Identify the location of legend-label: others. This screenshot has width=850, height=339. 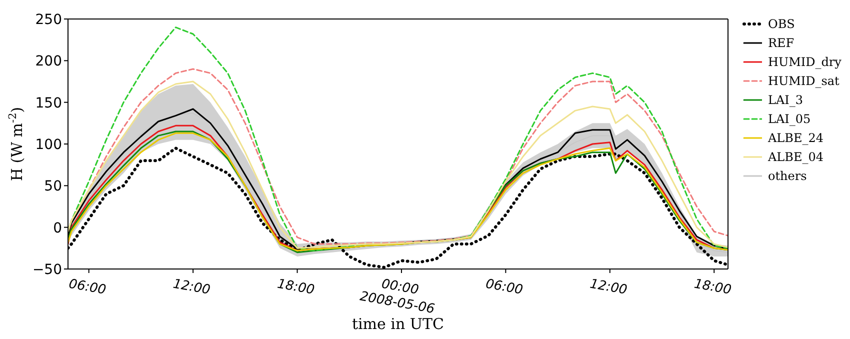
(787, 175).